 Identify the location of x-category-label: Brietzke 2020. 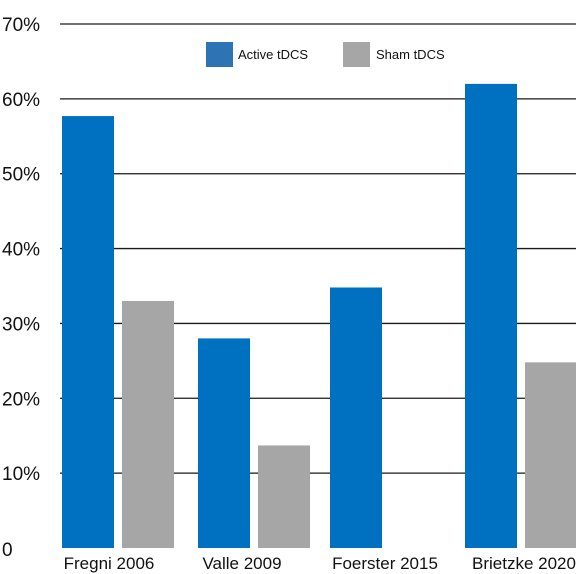
(524, 563).